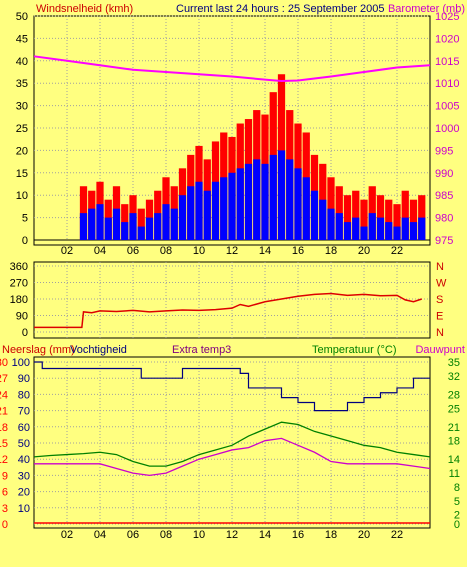  I want to click on wind-x-tick: 16, so click(298, 251).